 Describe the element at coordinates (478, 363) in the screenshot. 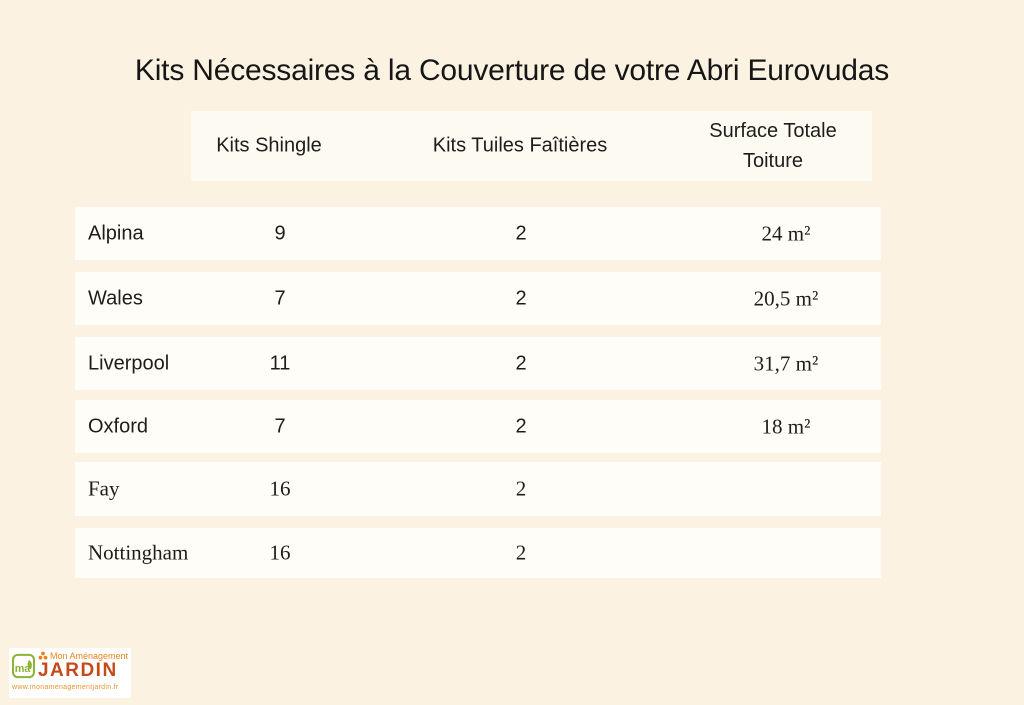

I see `table-row-liverpool: Liverpool 11 2 31,7 m²` at that location.